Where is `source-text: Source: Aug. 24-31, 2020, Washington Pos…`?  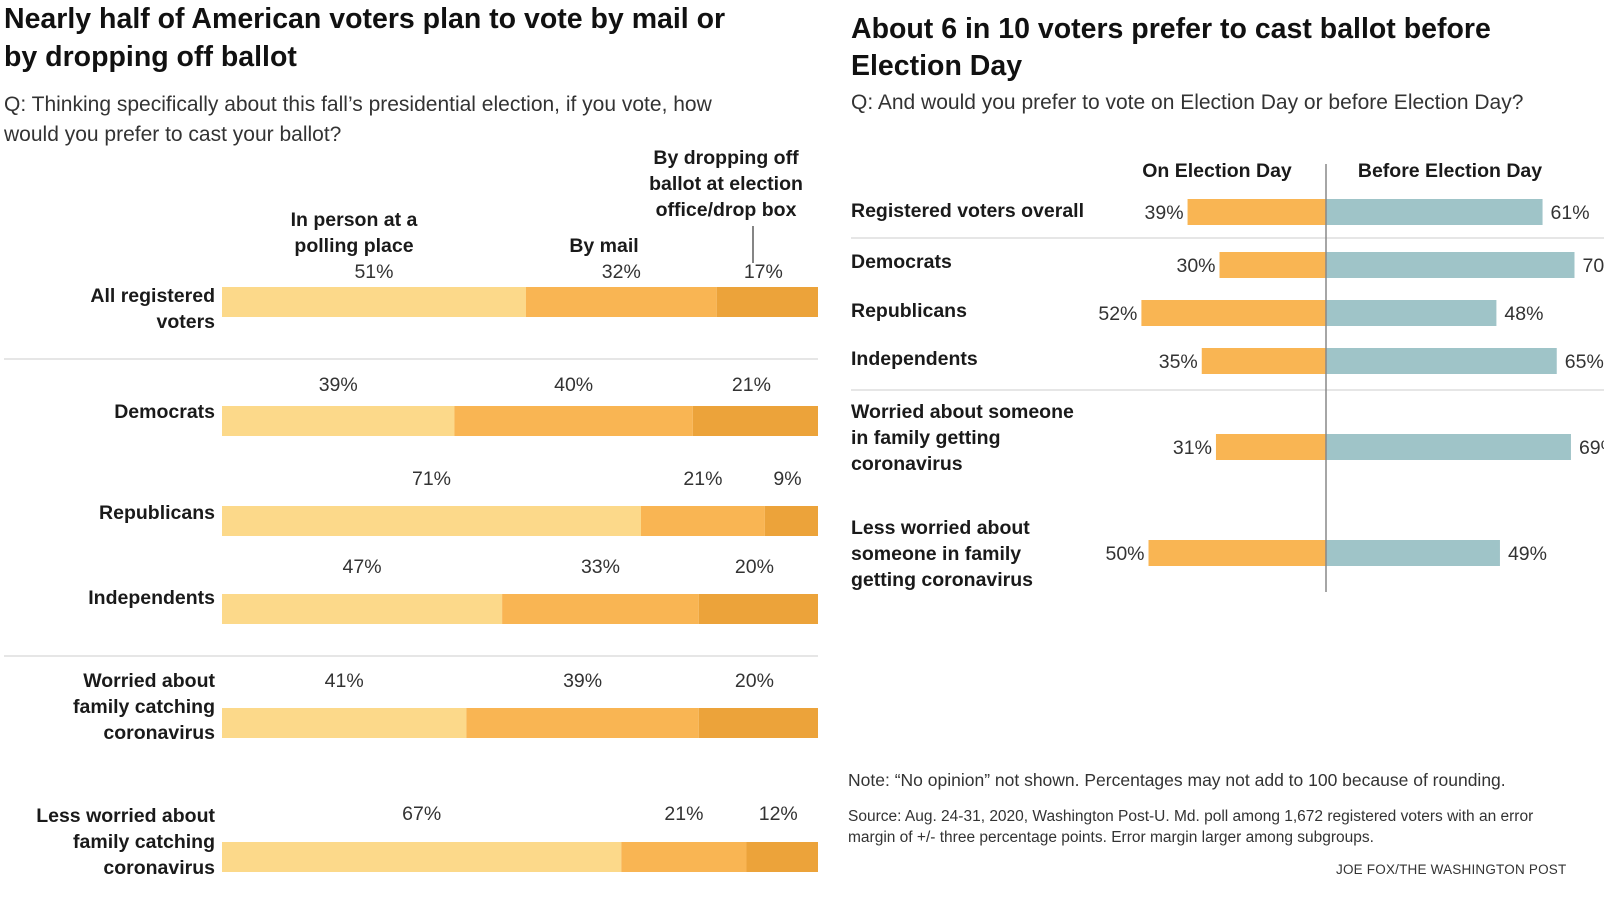 source-text: Source: Aug. 24-31, 2020, Washington Pos… is located at coordinates (1191, 827).